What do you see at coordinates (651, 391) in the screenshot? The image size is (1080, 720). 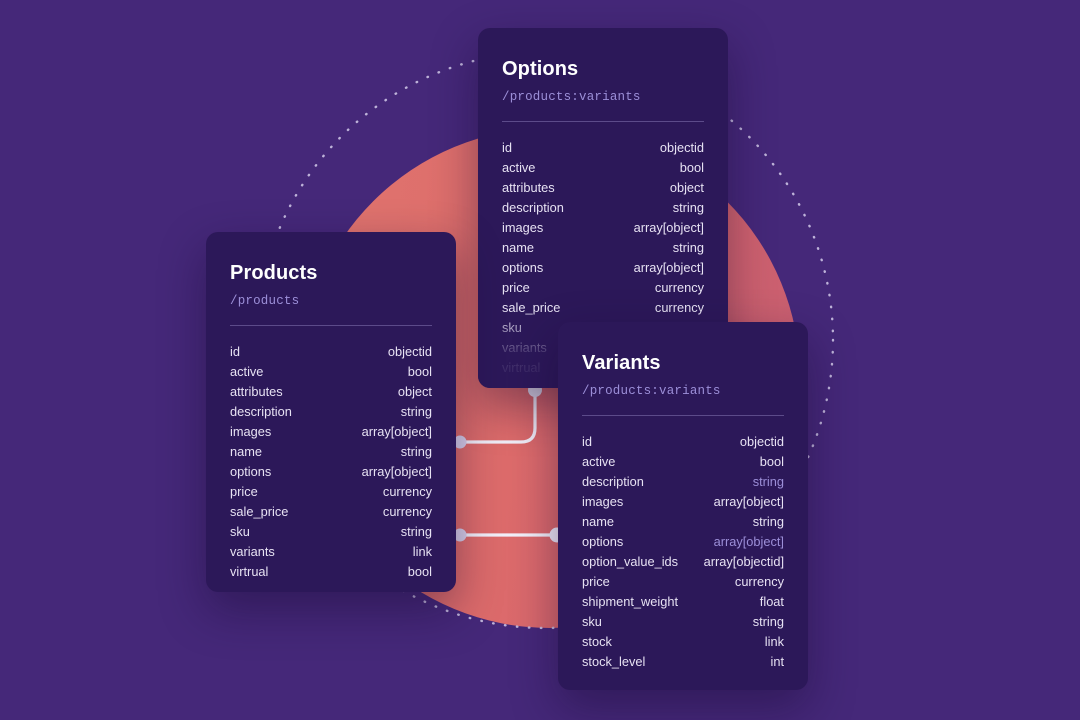 I see `card-subtitle-variants: /products:variants` at bounding box center [651, 391].